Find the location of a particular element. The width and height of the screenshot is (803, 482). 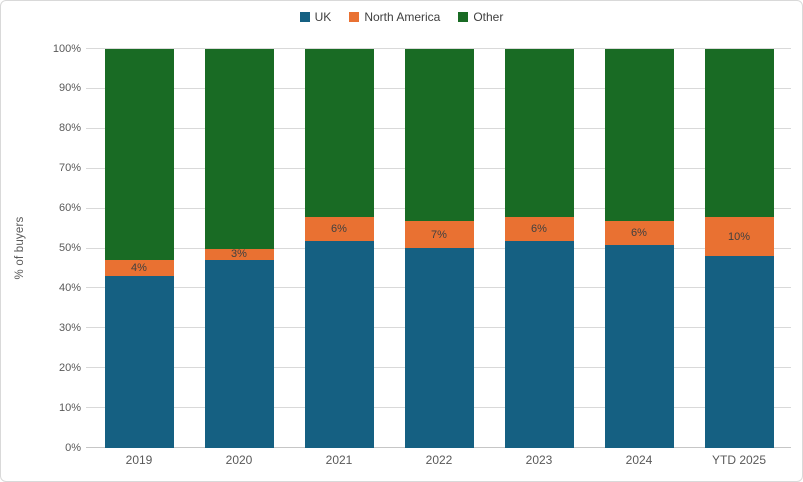

bar-column-2022: 7% is located at coordinates (439, 248).